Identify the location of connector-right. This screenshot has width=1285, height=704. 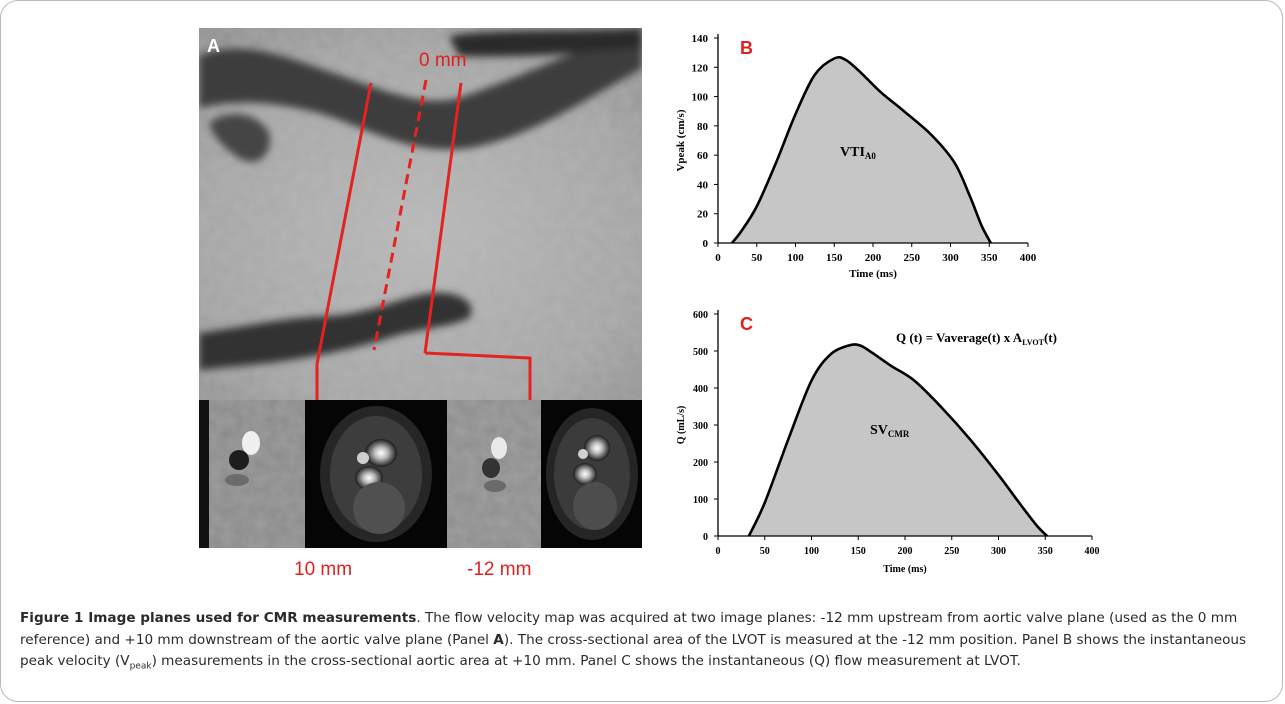
(478, 375).